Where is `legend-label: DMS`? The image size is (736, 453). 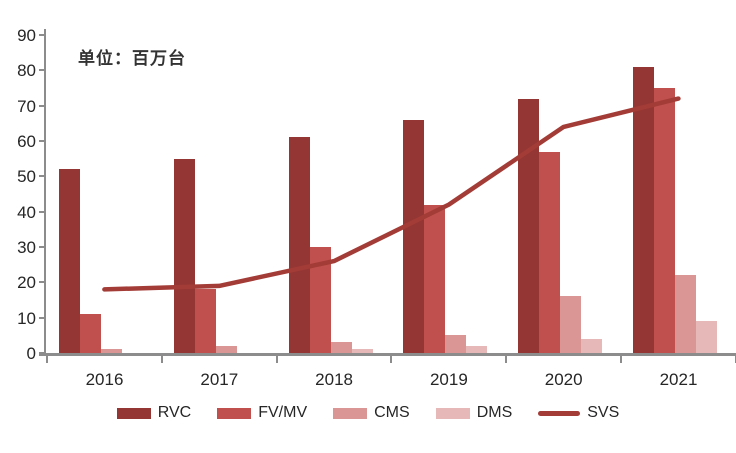
legend-label: DMS is located at coordinates (494, 412).